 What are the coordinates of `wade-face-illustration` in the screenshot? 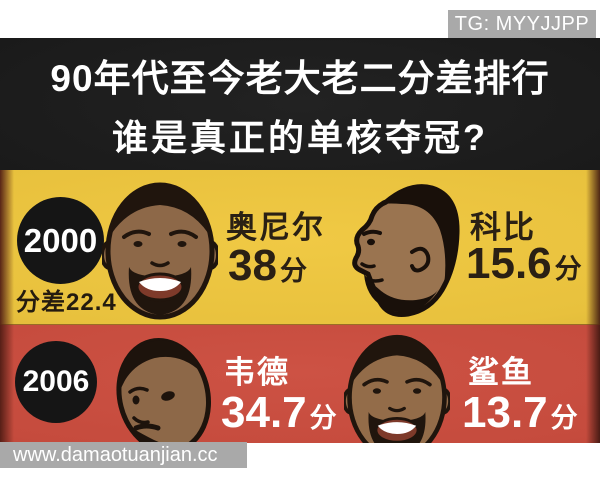 It's located at (164, 390).